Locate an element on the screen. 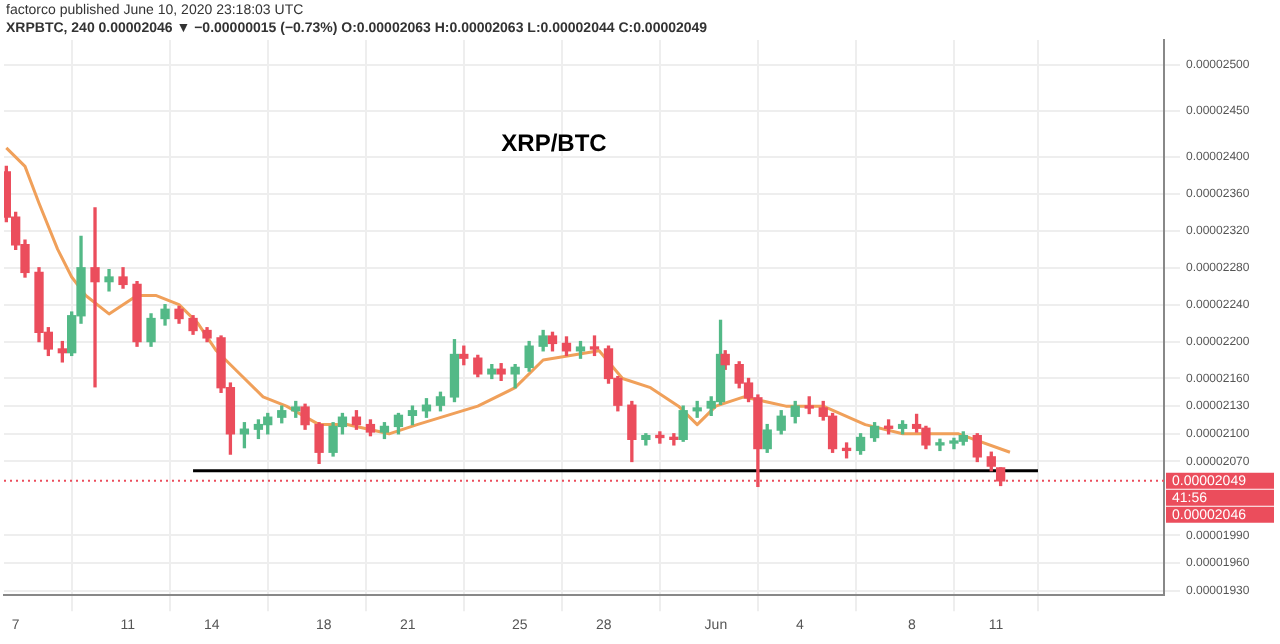 This screenshot has width=1280, height=644. text: XRP/BTC is located at coordinates (554, 142).